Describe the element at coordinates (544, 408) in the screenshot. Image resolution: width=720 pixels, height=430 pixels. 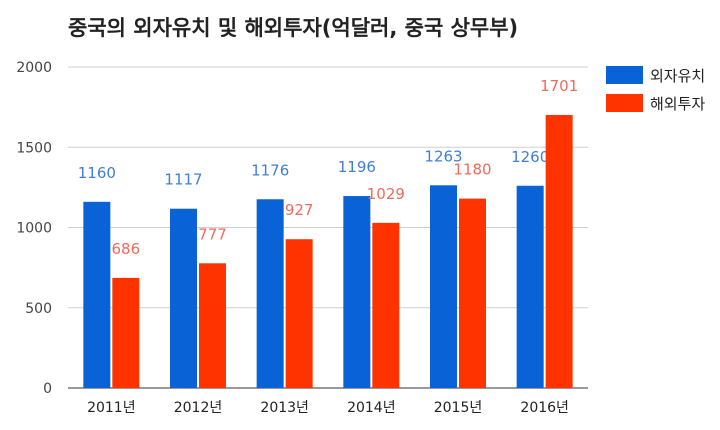
I see `x-tick-label: 2016년` at that location.